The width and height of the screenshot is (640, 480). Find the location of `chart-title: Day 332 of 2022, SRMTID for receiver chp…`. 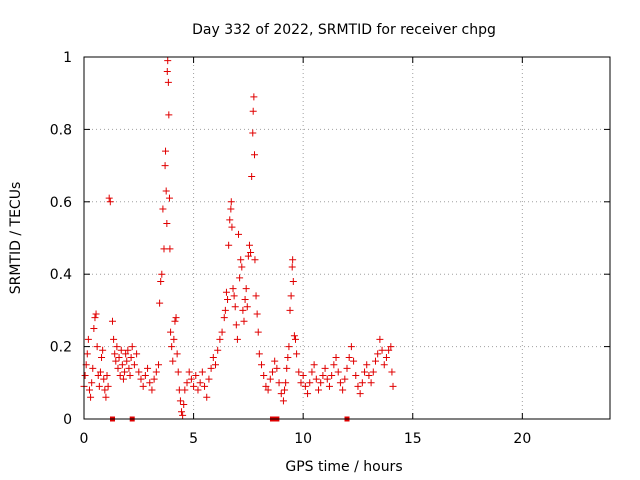

chart-title: Day 332 of 2022, SRMTID for receiver chp… is located at coordinates (344, 30).